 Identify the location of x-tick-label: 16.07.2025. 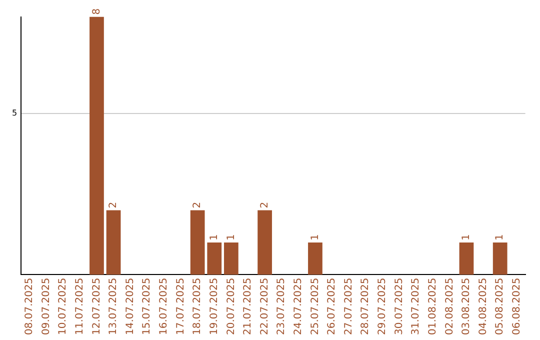
(164, 307).